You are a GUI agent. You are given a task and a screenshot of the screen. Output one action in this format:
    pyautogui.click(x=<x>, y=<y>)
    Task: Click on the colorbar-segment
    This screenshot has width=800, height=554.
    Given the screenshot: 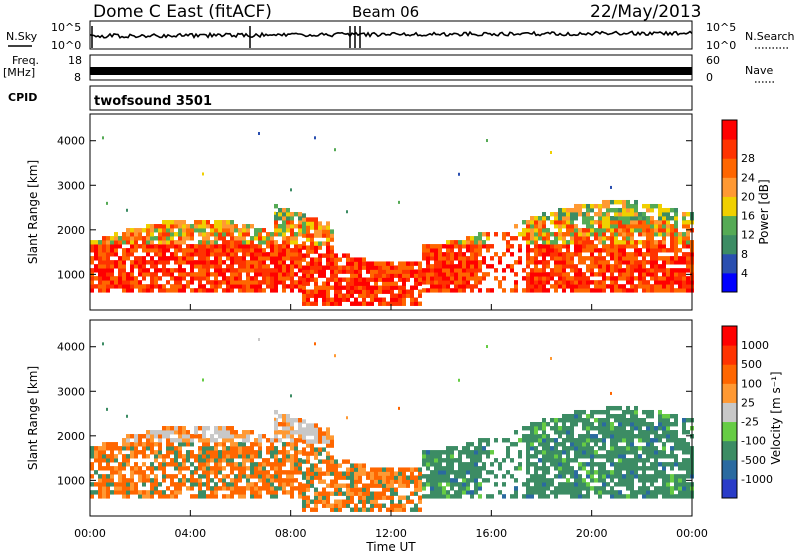 What is the action you would take?
    pyautogui.click(x=729, y=168)
    